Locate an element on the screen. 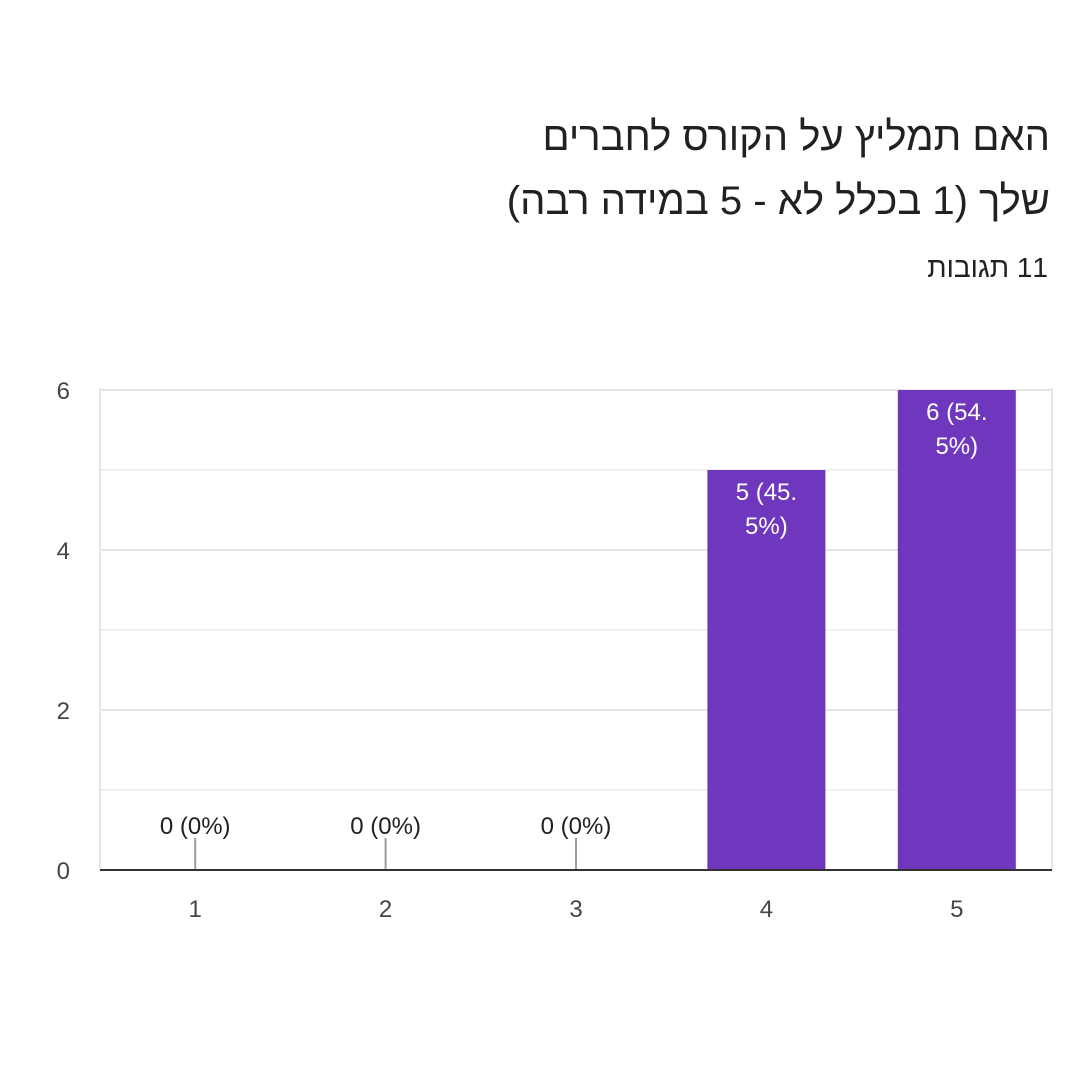  response-count: 11 תגובות is located at coordinates (987, 267).